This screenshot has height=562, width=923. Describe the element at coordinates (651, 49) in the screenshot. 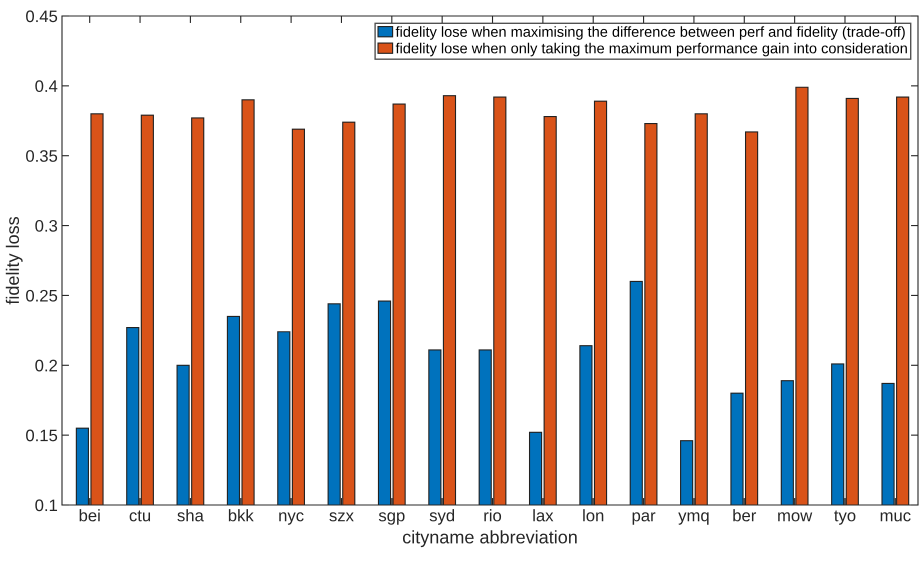

I see `legend-label: fidelity lose when only taking the maximum performance gain into consideration` at that location.